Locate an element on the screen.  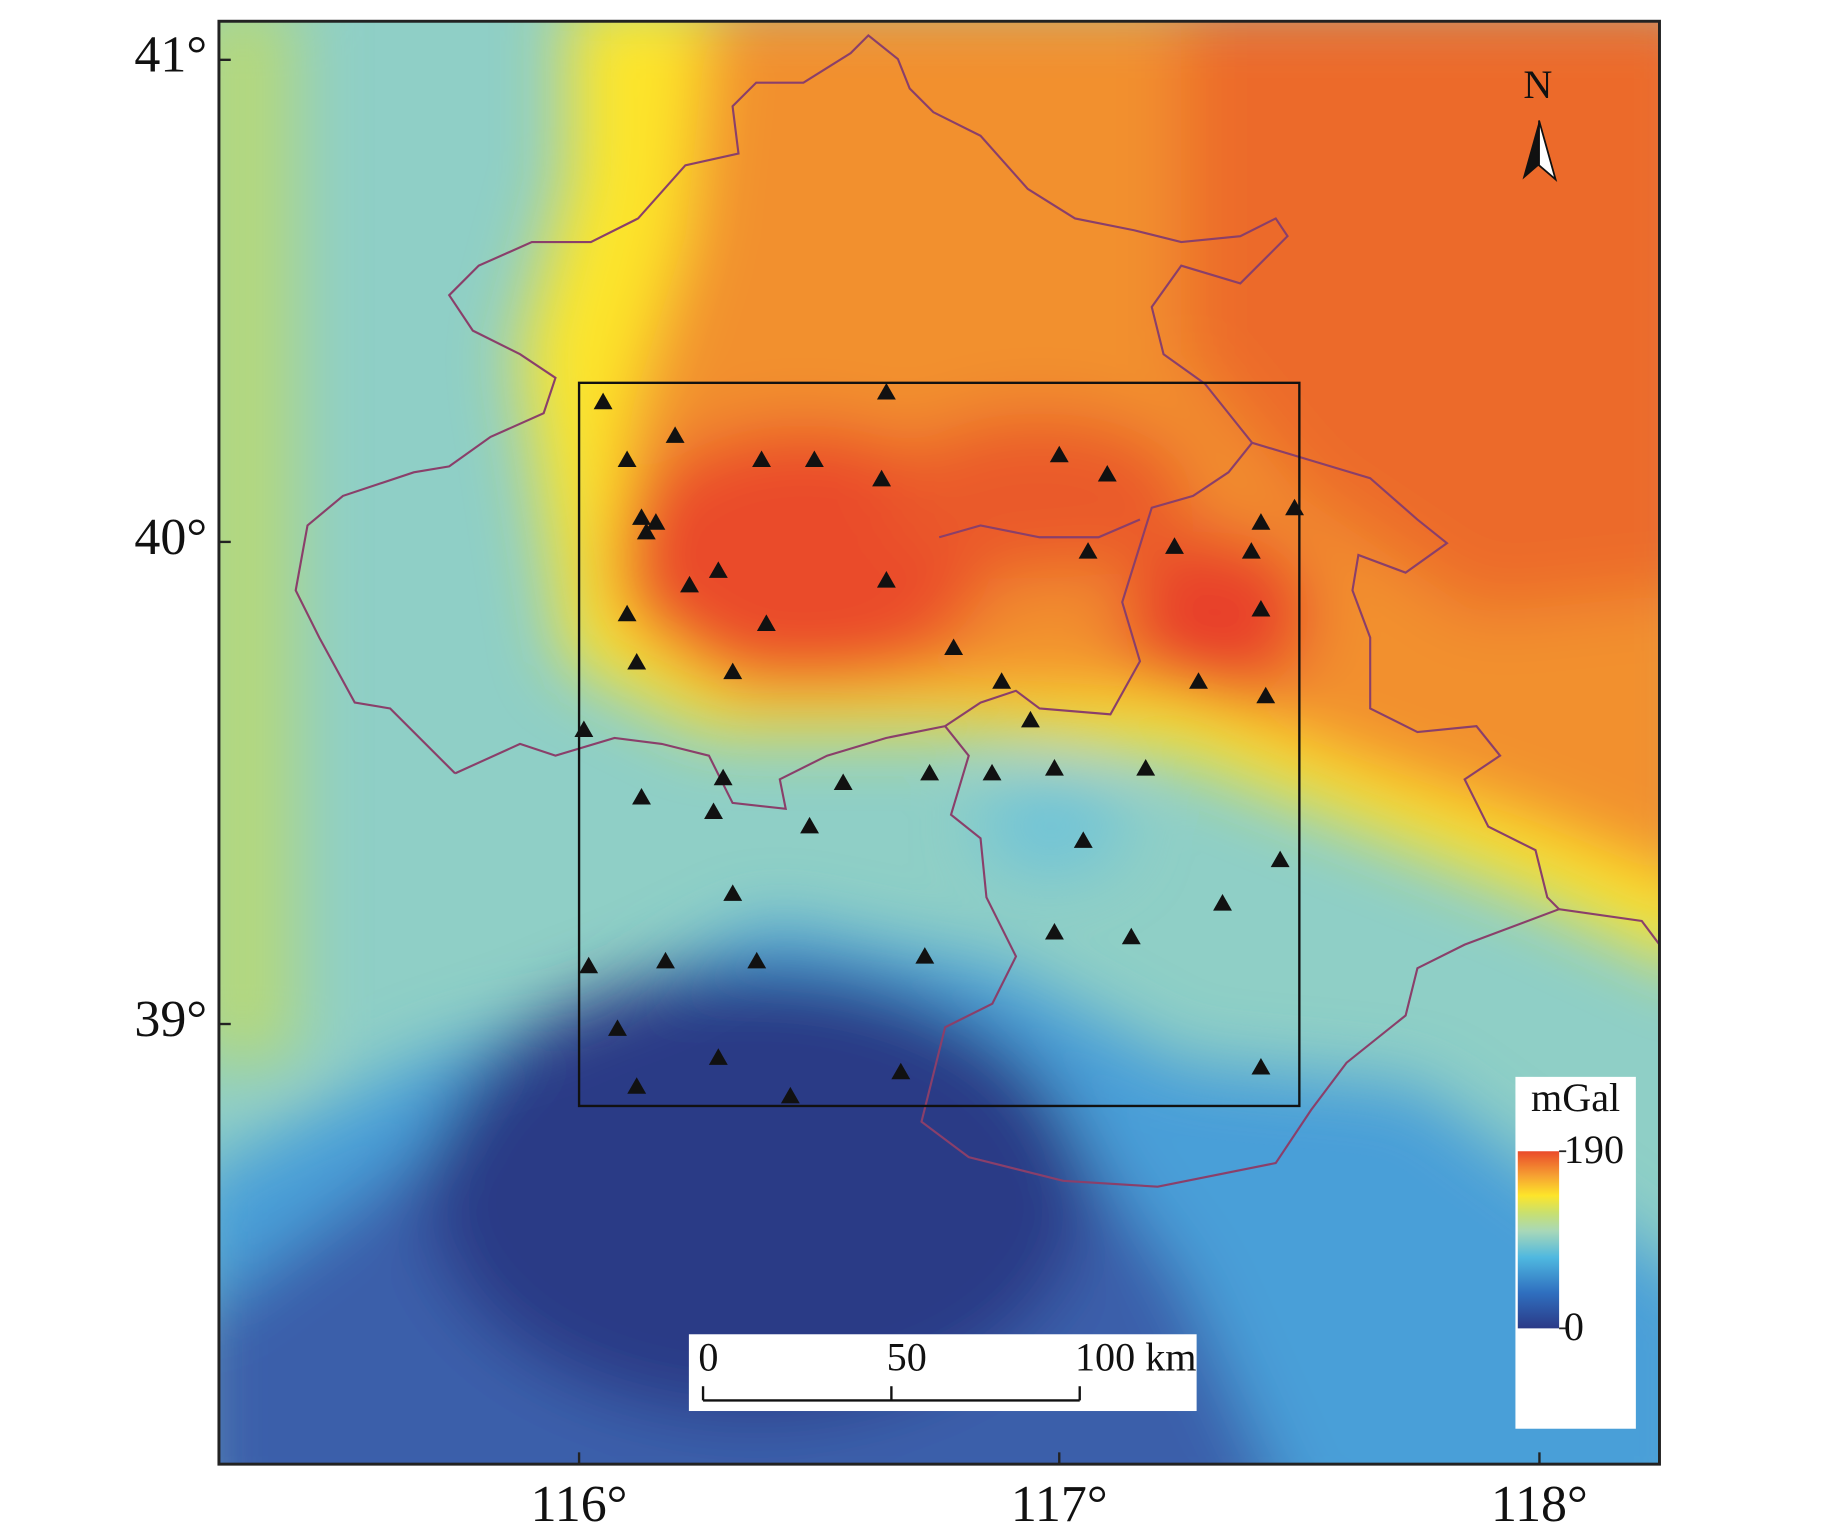
colorbar-tick-label: 190 is located at coordinates (1594, 1149).